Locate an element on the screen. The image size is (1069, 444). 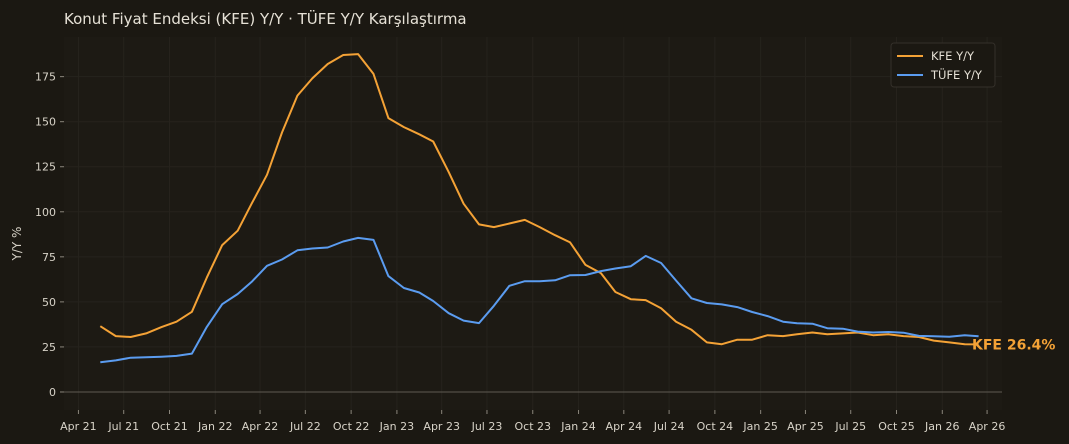
x-tick-label: Jan 25 is located at coordinates (759, 426).